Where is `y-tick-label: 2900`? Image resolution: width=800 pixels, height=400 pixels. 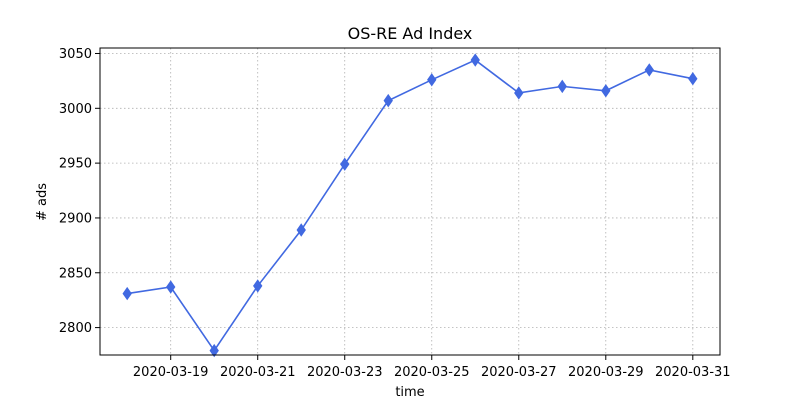
y-tick-label: 2900 is located at coordinates (75, 218).